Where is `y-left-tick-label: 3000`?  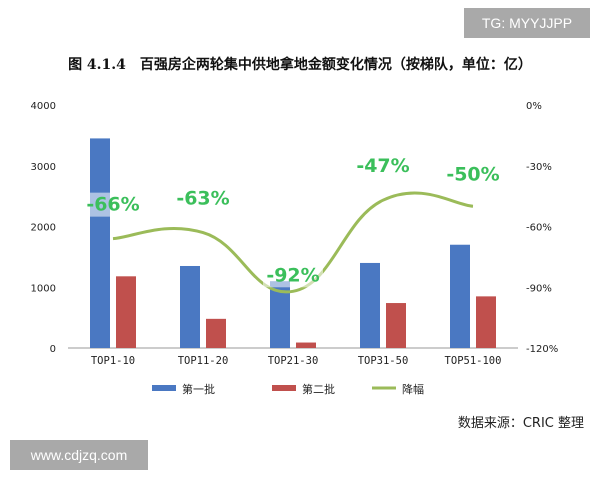
y-left-tick-label: 3000 is located at coordinates (43, 167).